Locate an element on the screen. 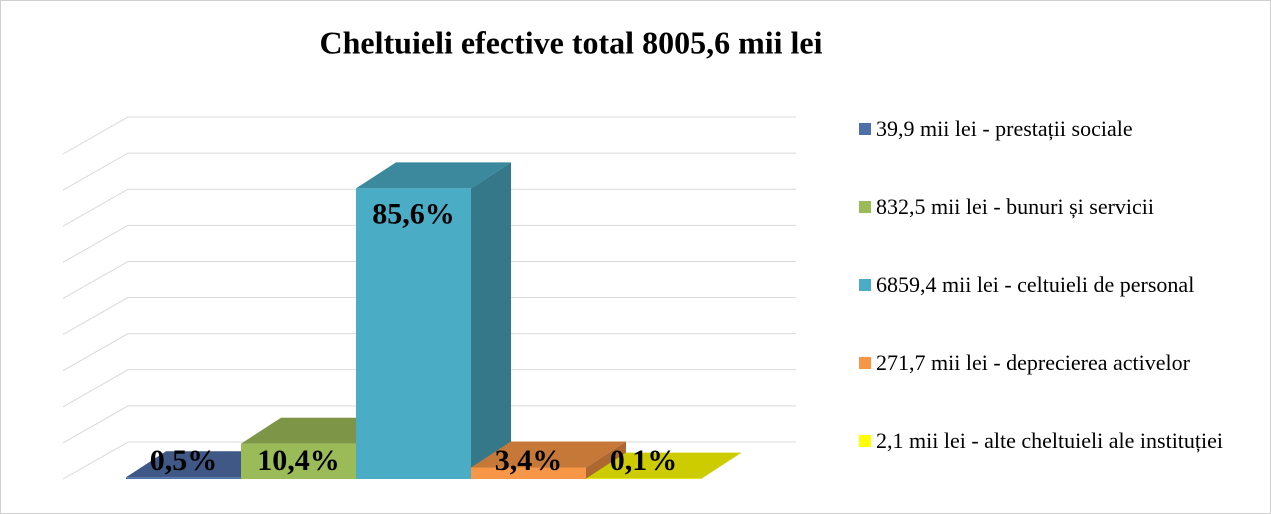  legend-item: 271,7 mii lei - deprecierea activelor is located at coordinates (1059, 388).